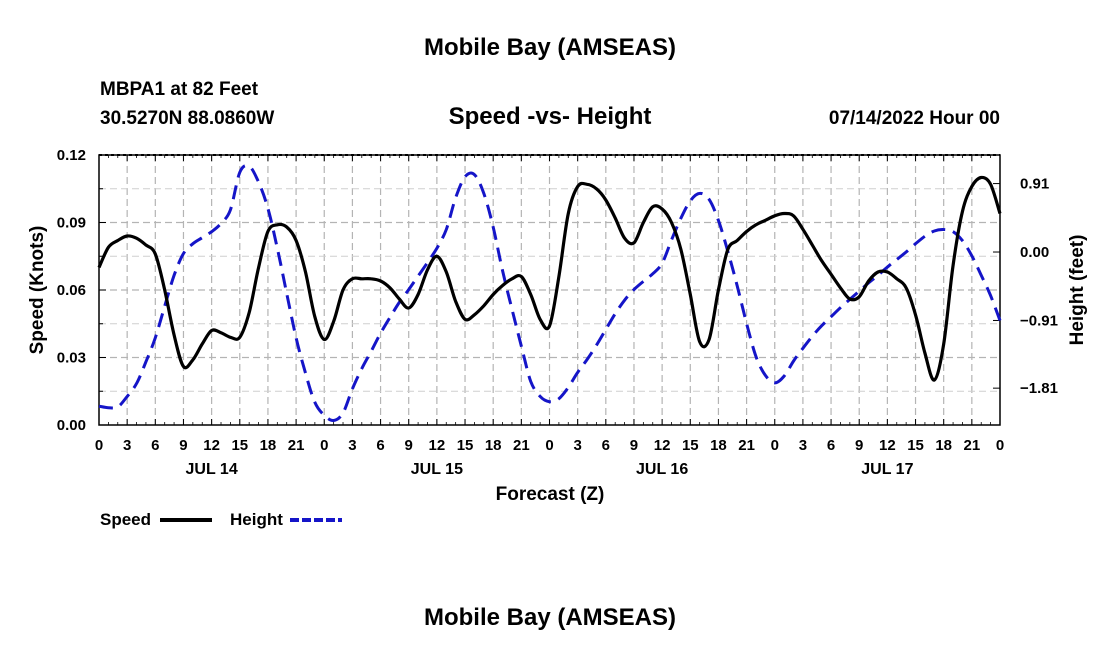  Describe the element at coordinates (71, 155) in the screenshot. I see `y-left-tick-label: 0.12` at that location.